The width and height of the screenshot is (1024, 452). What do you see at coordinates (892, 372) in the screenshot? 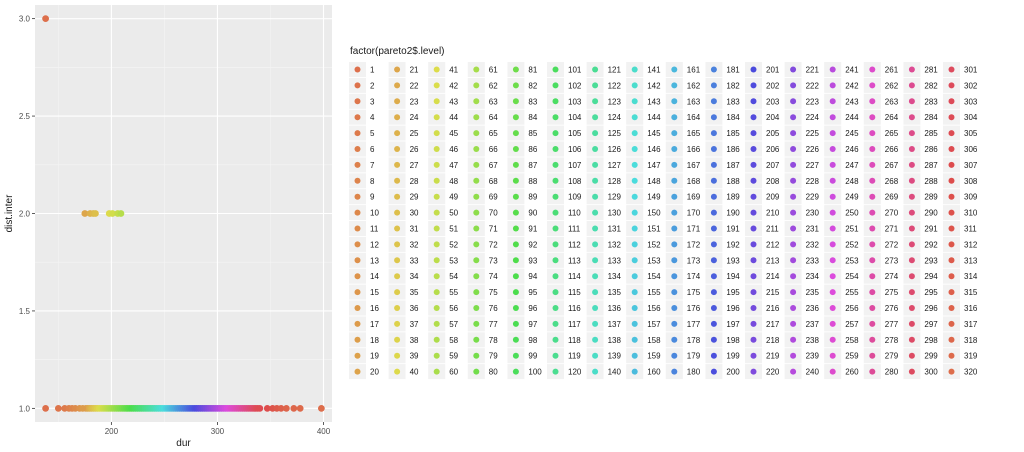
I see `legend-label: 280` at bounding box center [892, 372].